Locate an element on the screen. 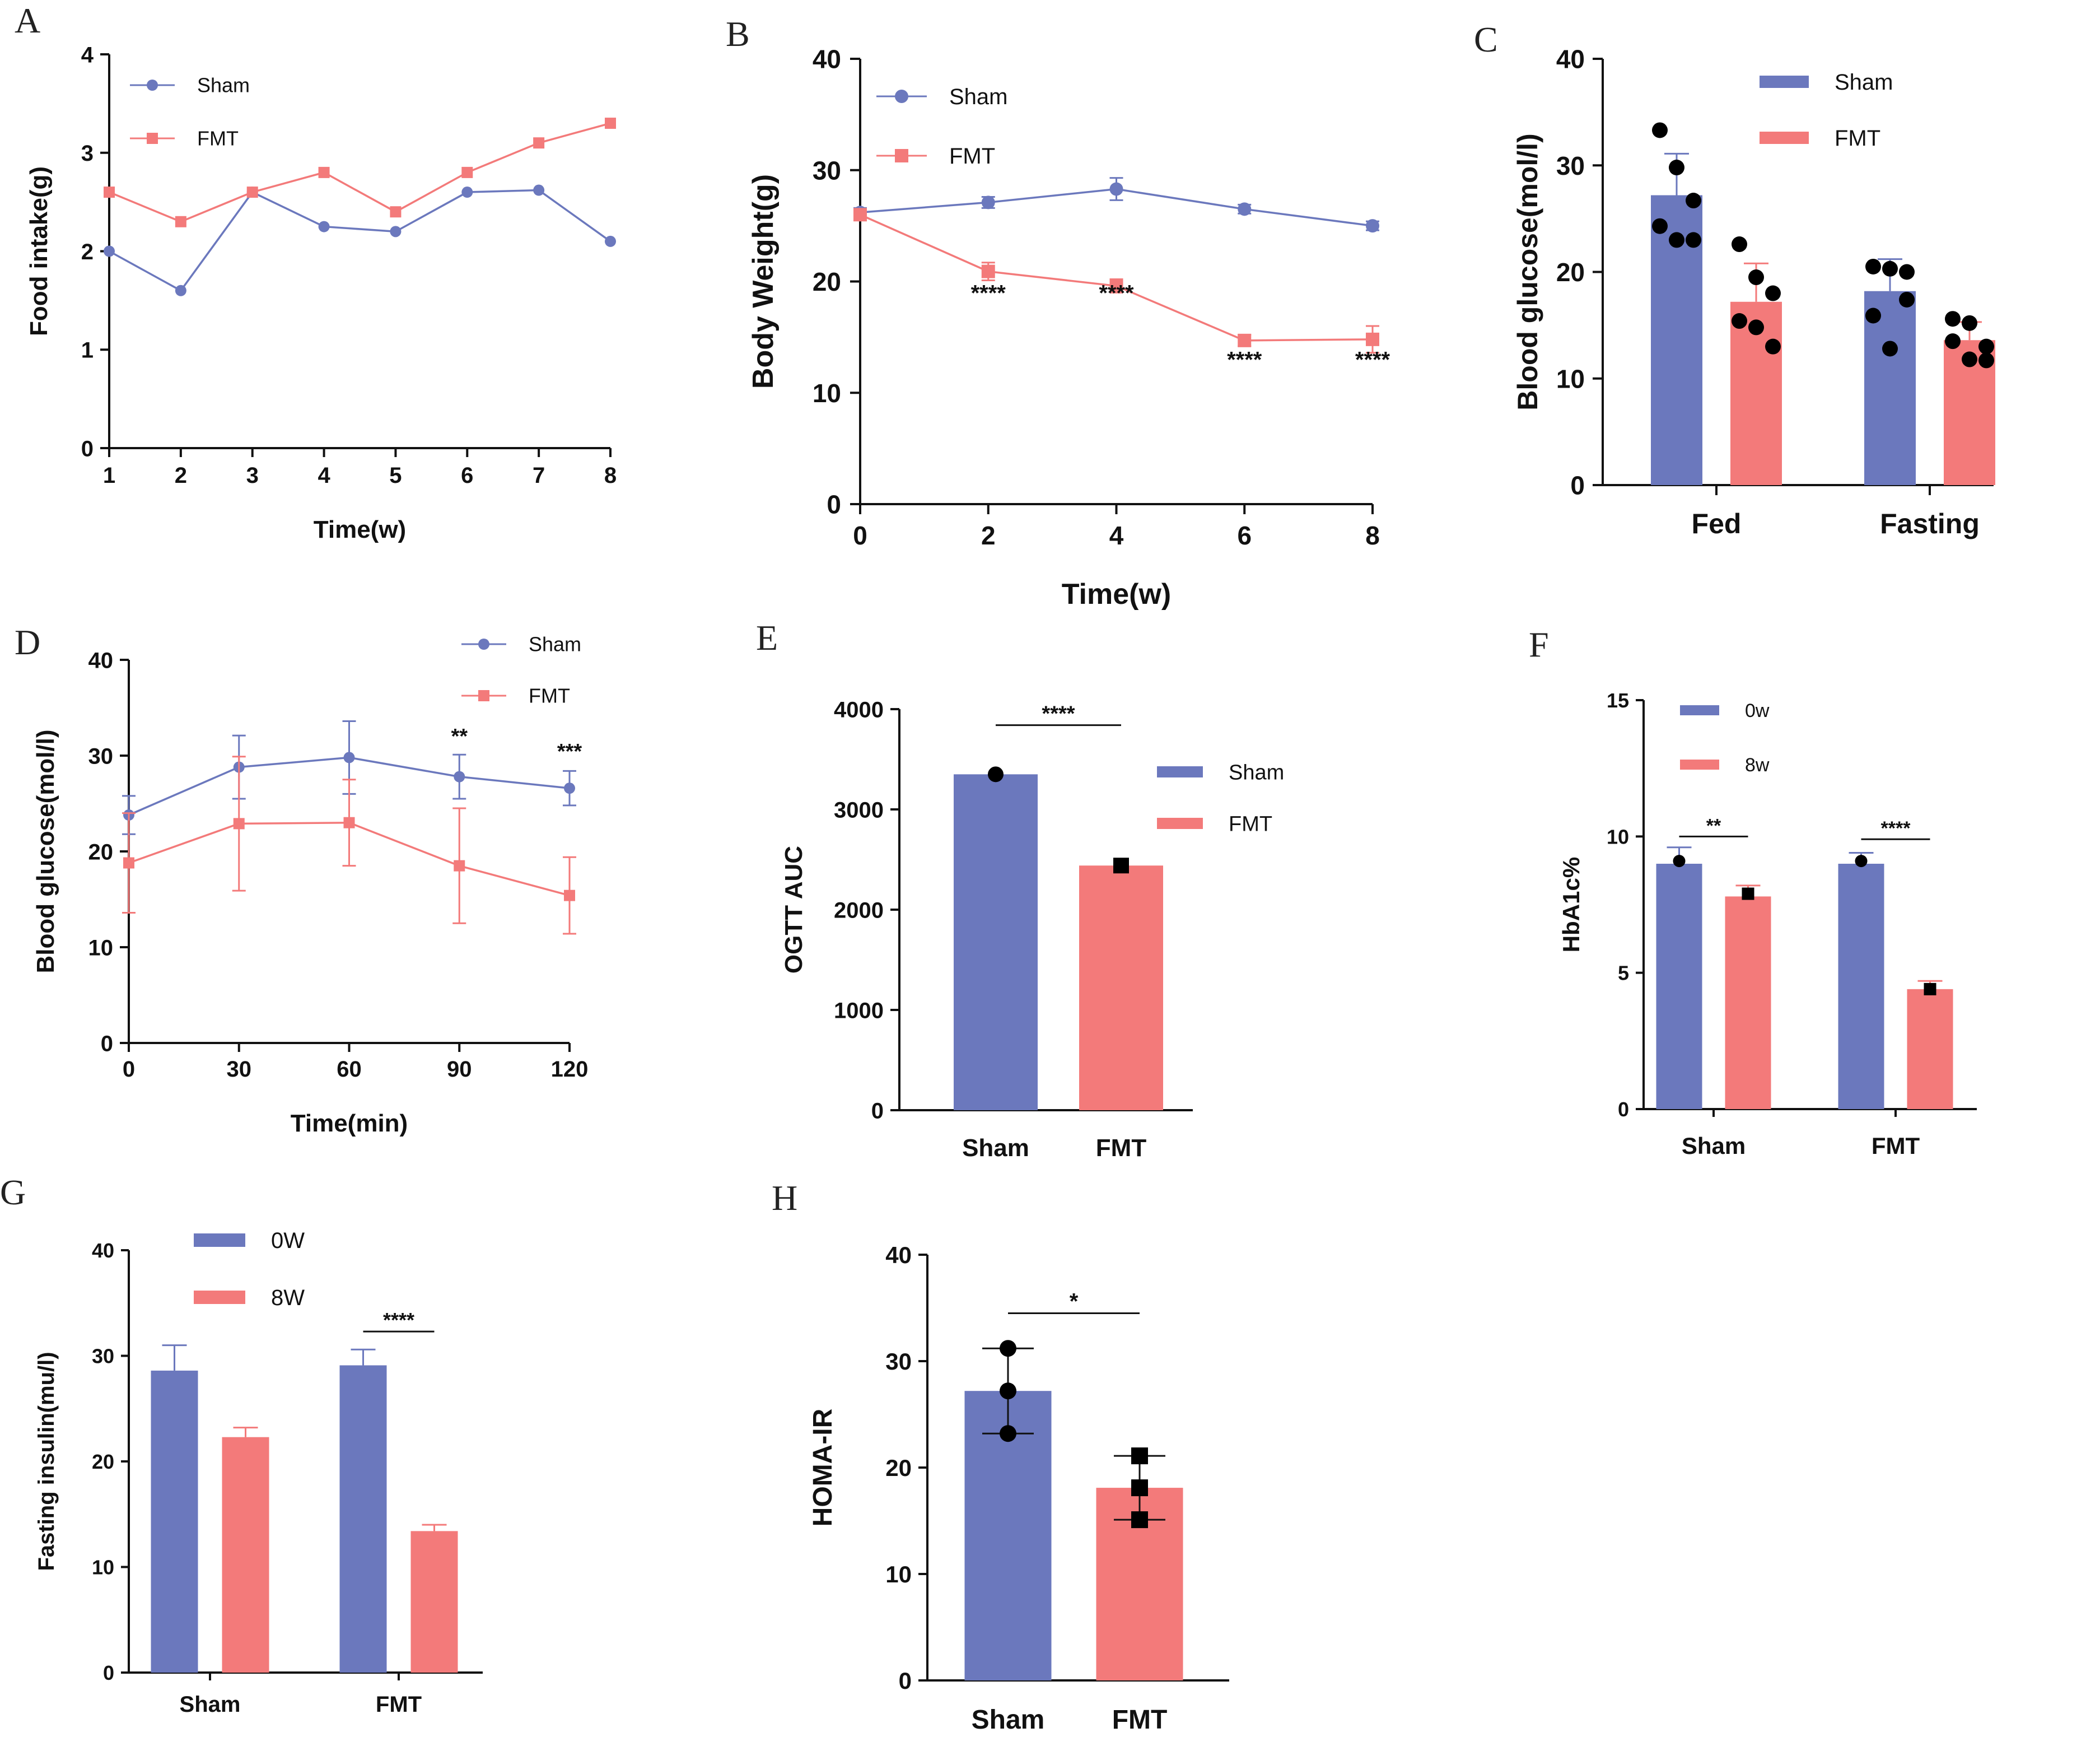  y-tick-label: 1 is located at coordinates (88, 350).